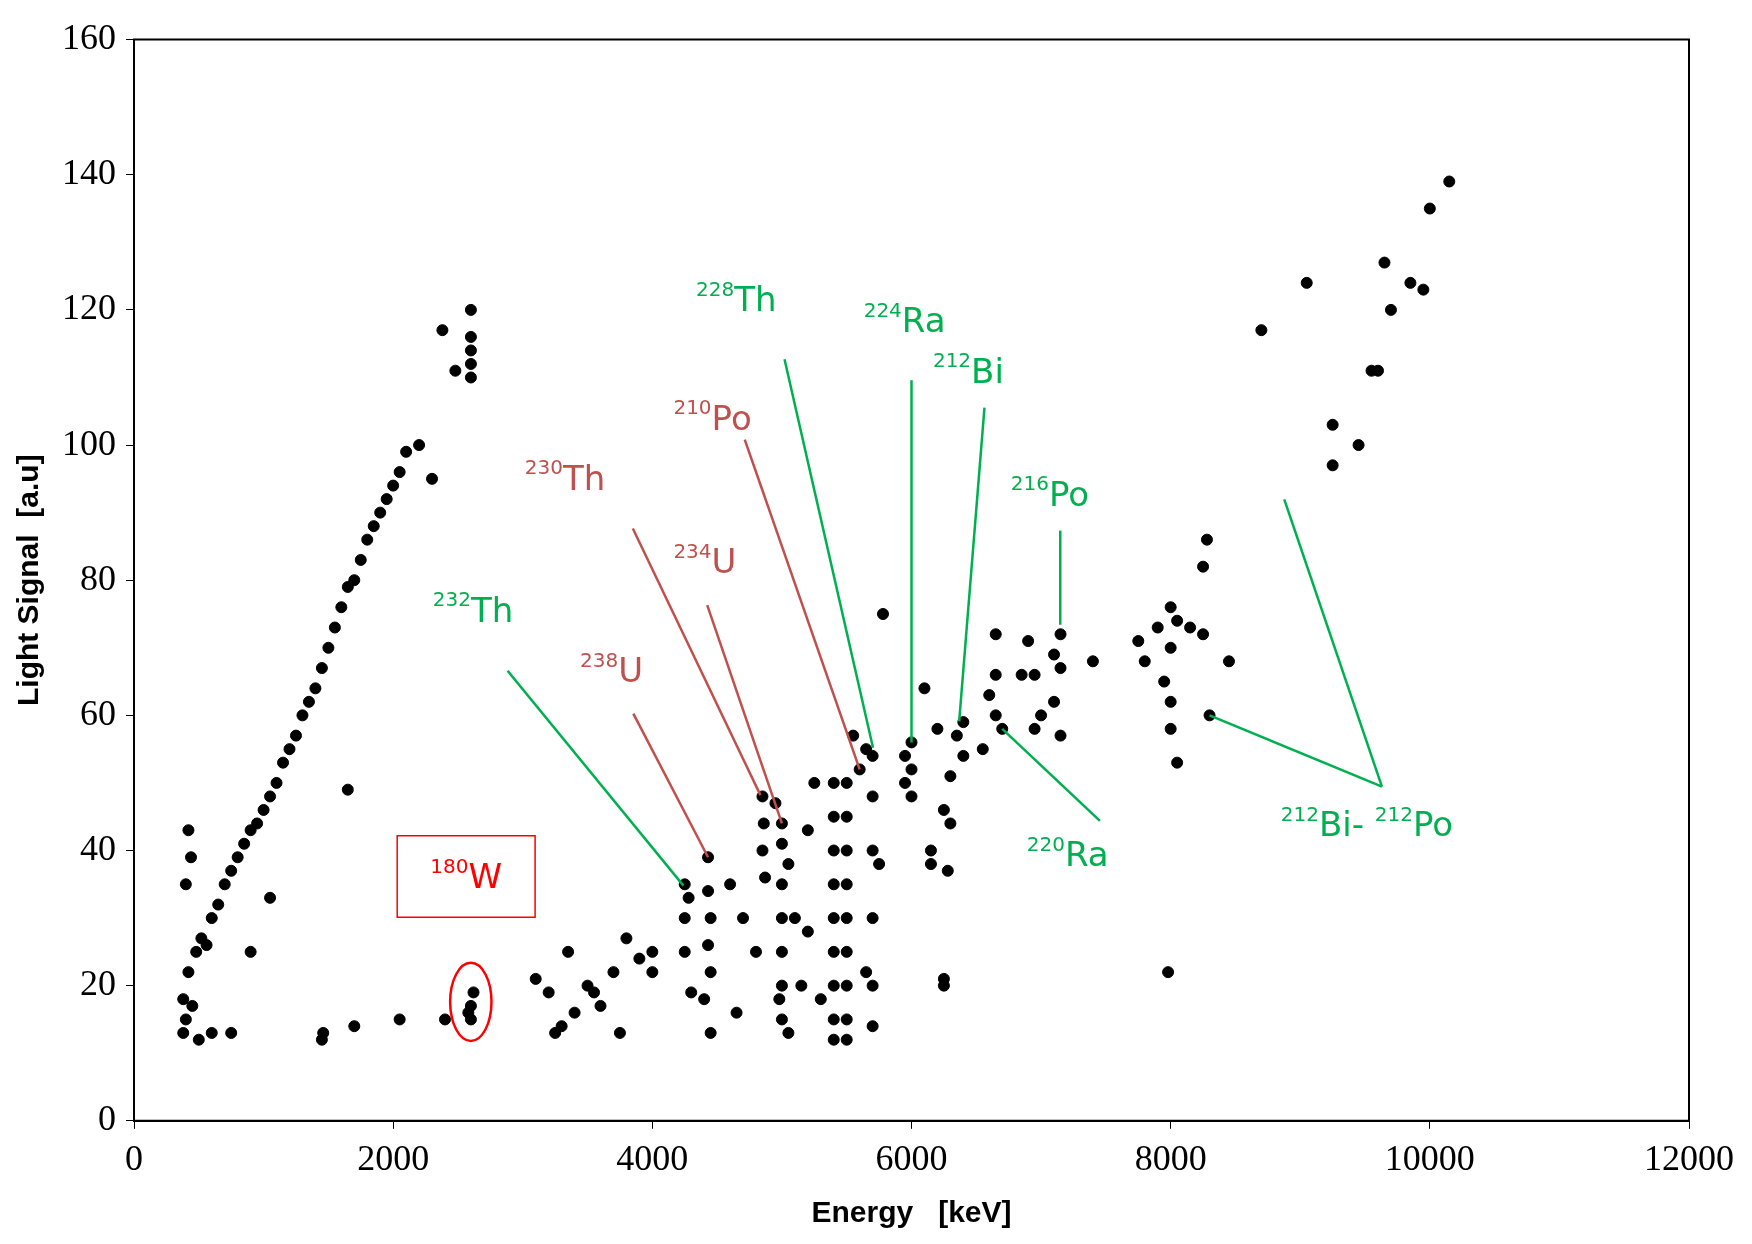 The height and width of the screenshot is (1244, 1752). Describe the element at coordinates (98, 983) in the screenshot. I see `y-tick-label: 20` at that location.